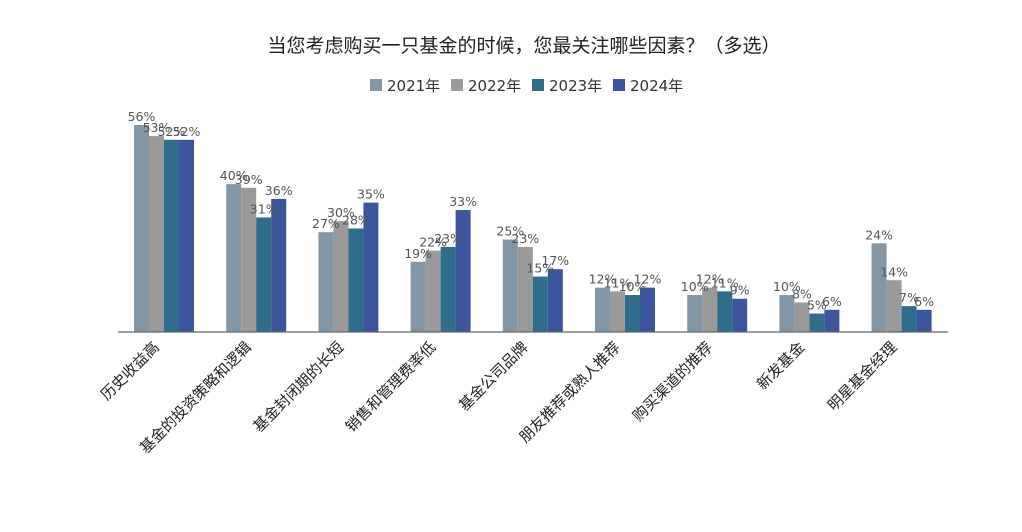  I want to click on category-label-5: 基金公司品牌, so click(493, 376).